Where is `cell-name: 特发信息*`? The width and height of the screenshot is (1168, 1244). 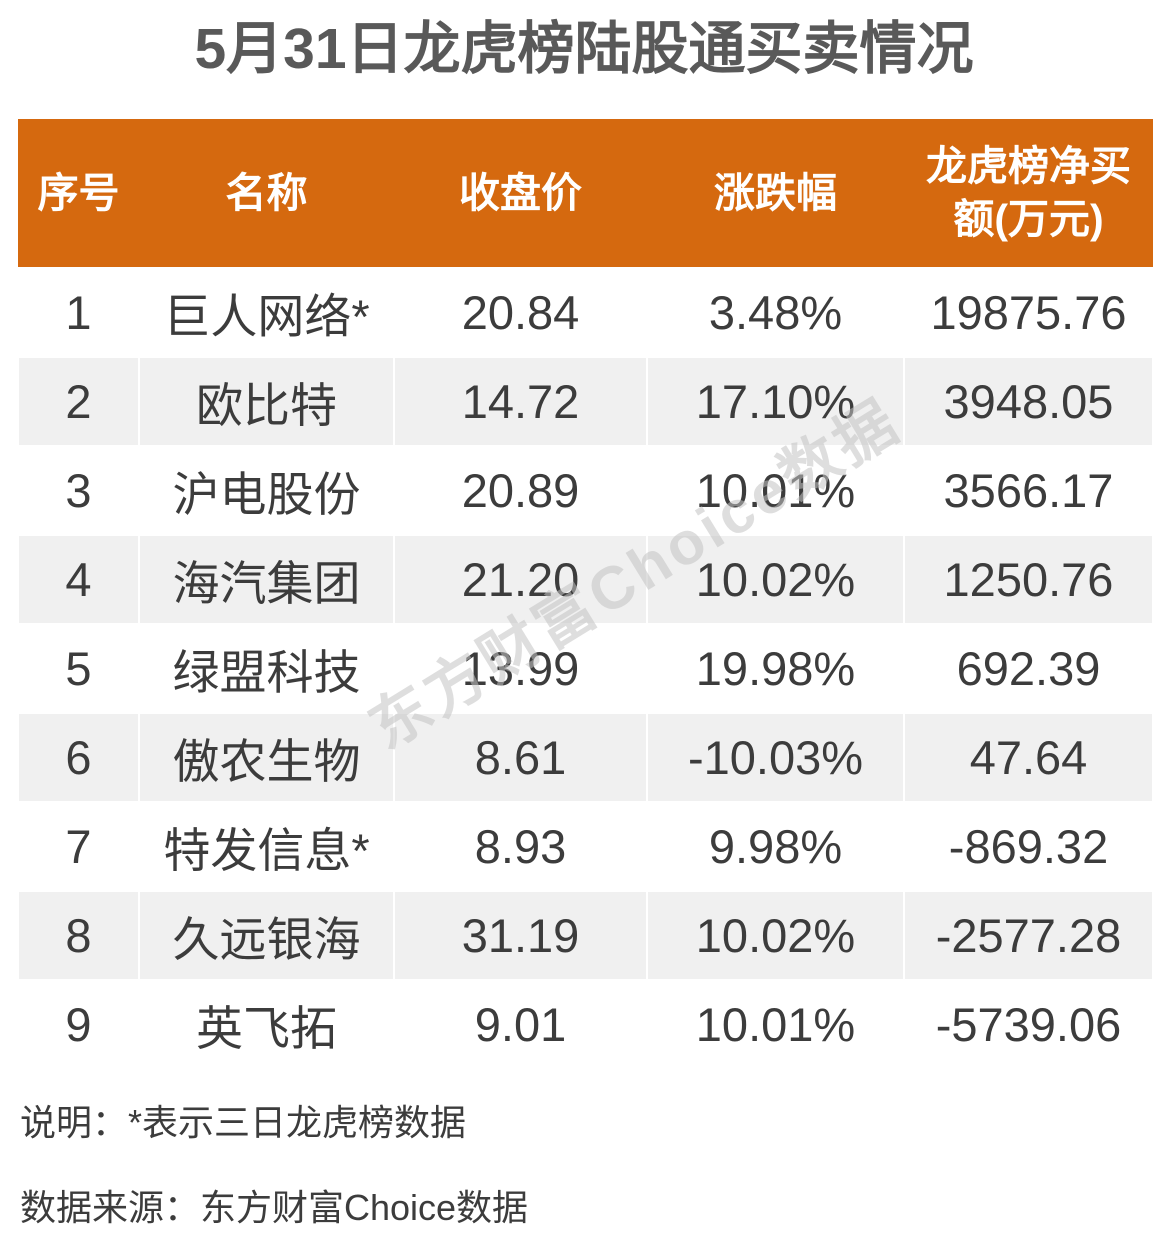 cell-name: 特发信息* is located at coordinates (266, 847).